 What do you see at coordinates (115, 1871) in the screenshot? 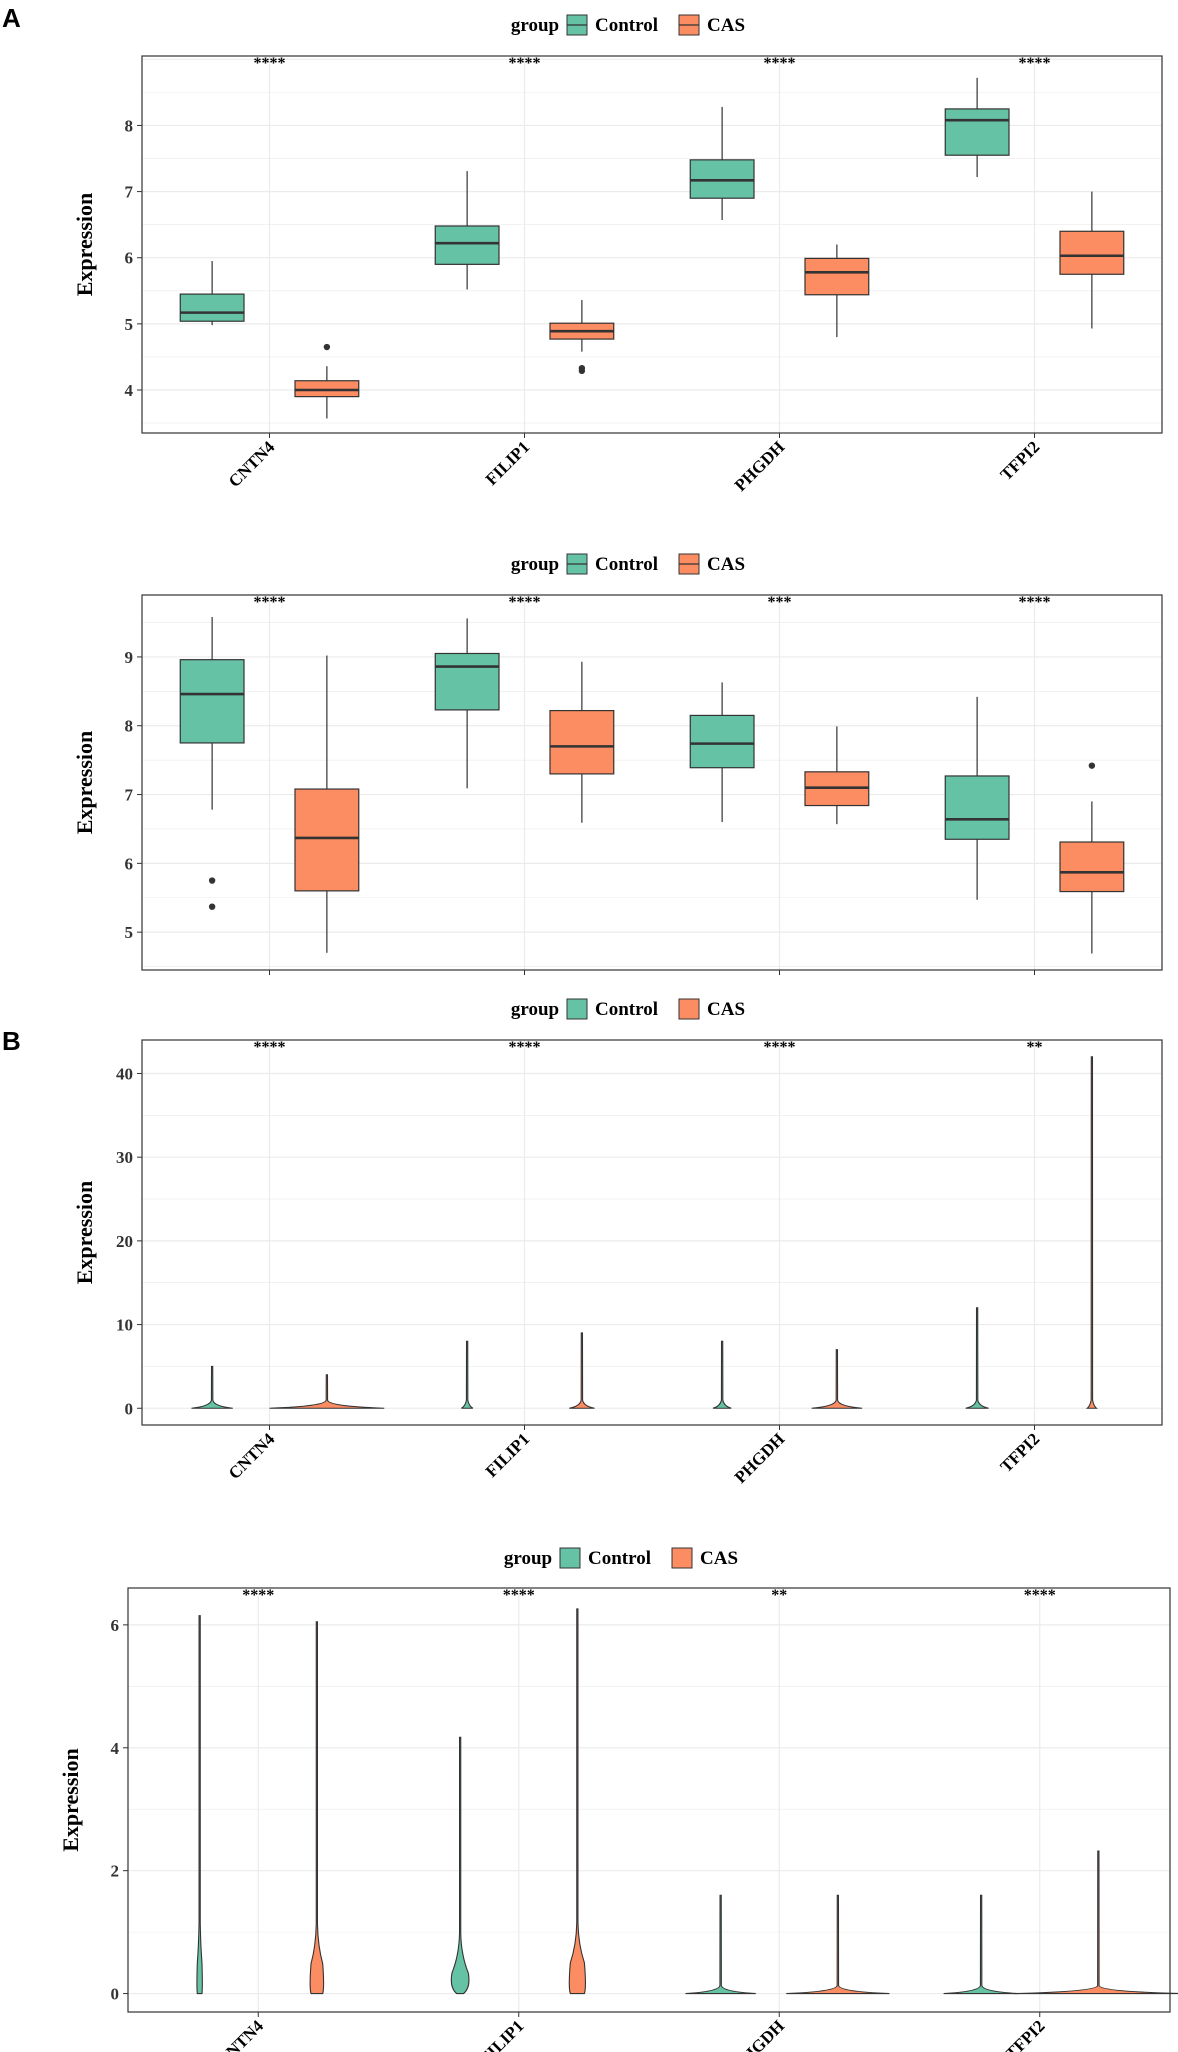
I see `y-tick-label: 2` at bounding box center [115, 1871].